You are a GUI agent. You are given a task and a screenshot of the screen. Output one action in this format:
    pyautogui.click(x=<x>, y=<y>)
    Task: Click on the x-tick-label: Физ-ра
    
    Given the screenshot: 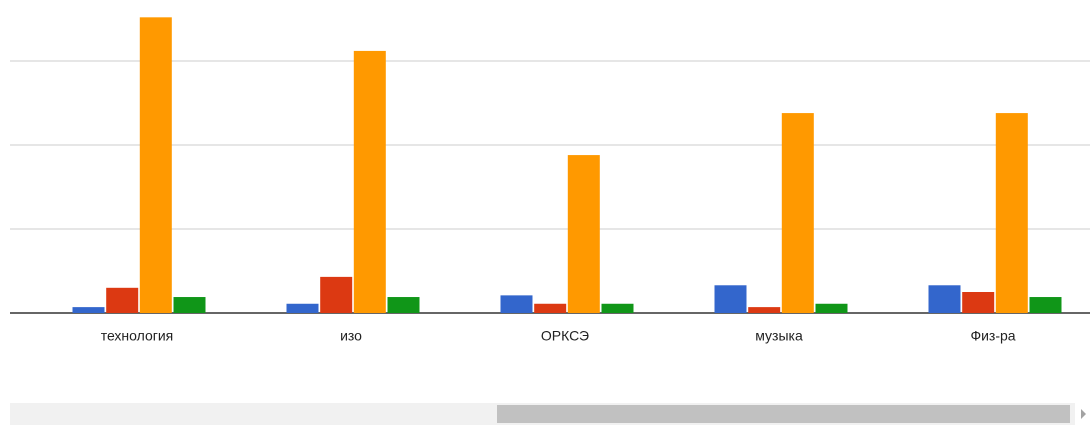 What is the action you would take?
    pyautogui.click(x=992, y=336)
    